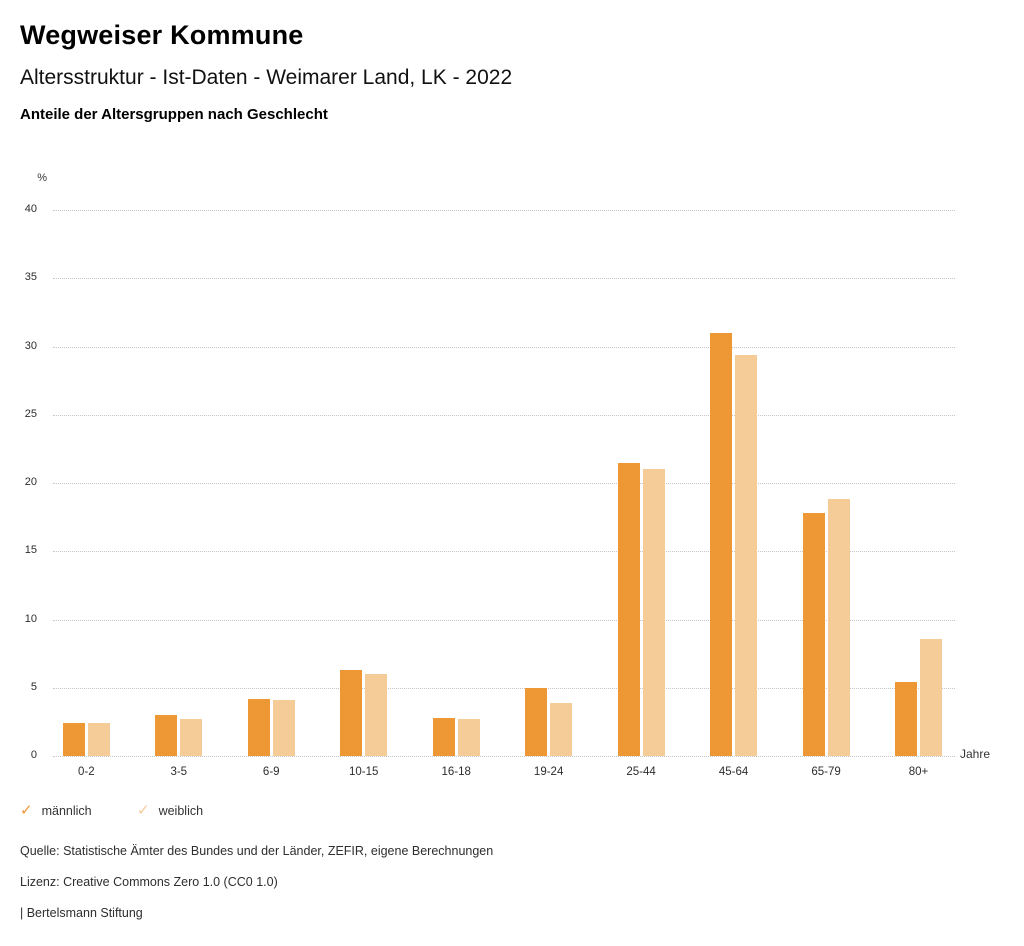  Describe the element at coordinates (548, 772) in the screenshot. I see `x-tick-label-19-24: 19-24` at that location.